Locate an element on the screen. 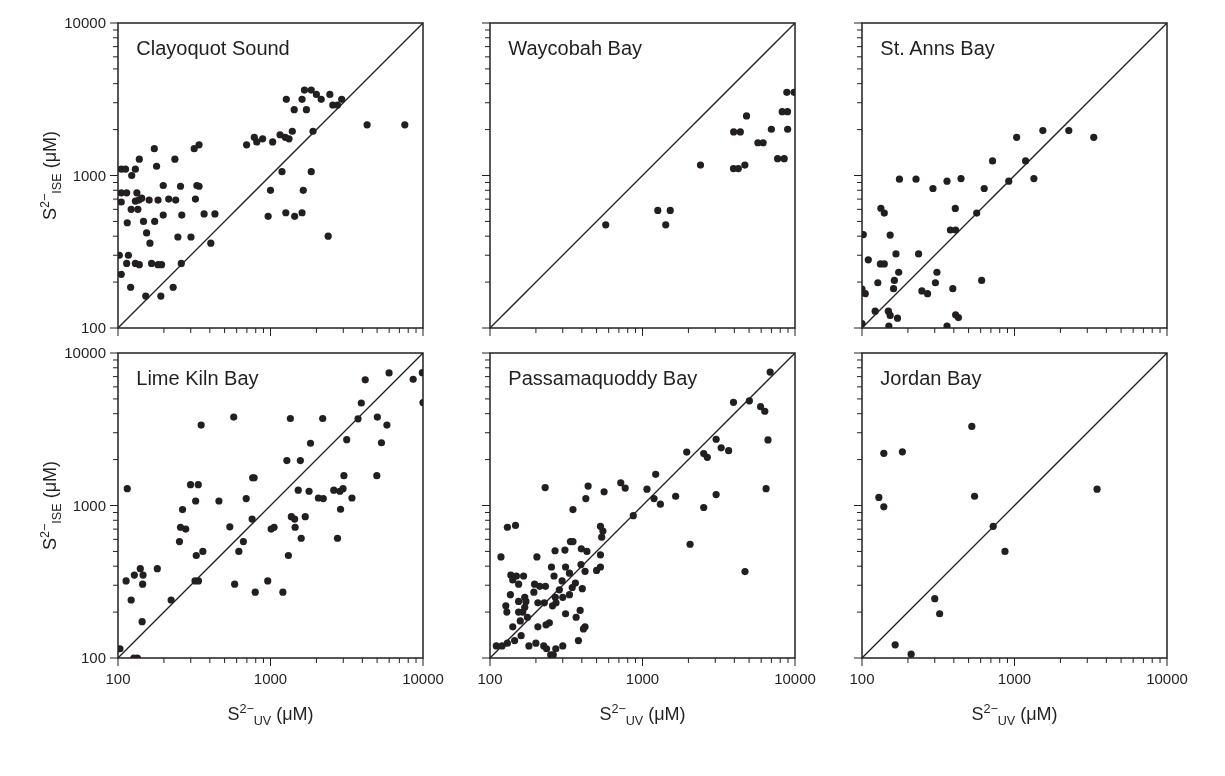 This screenshot has height=776, width=1225. text: St. Anns Bay is located at coordinates (937, 48).